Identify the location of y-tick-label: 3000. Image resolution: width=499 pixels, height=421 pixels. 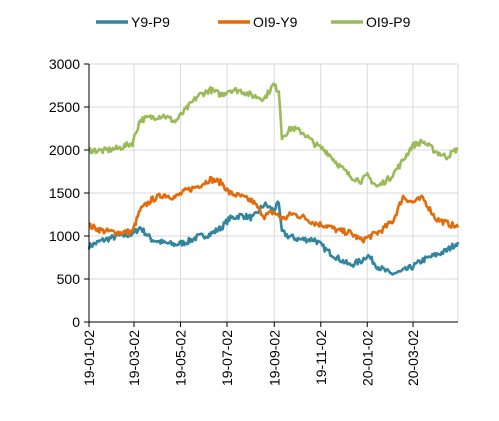
(64, 64).